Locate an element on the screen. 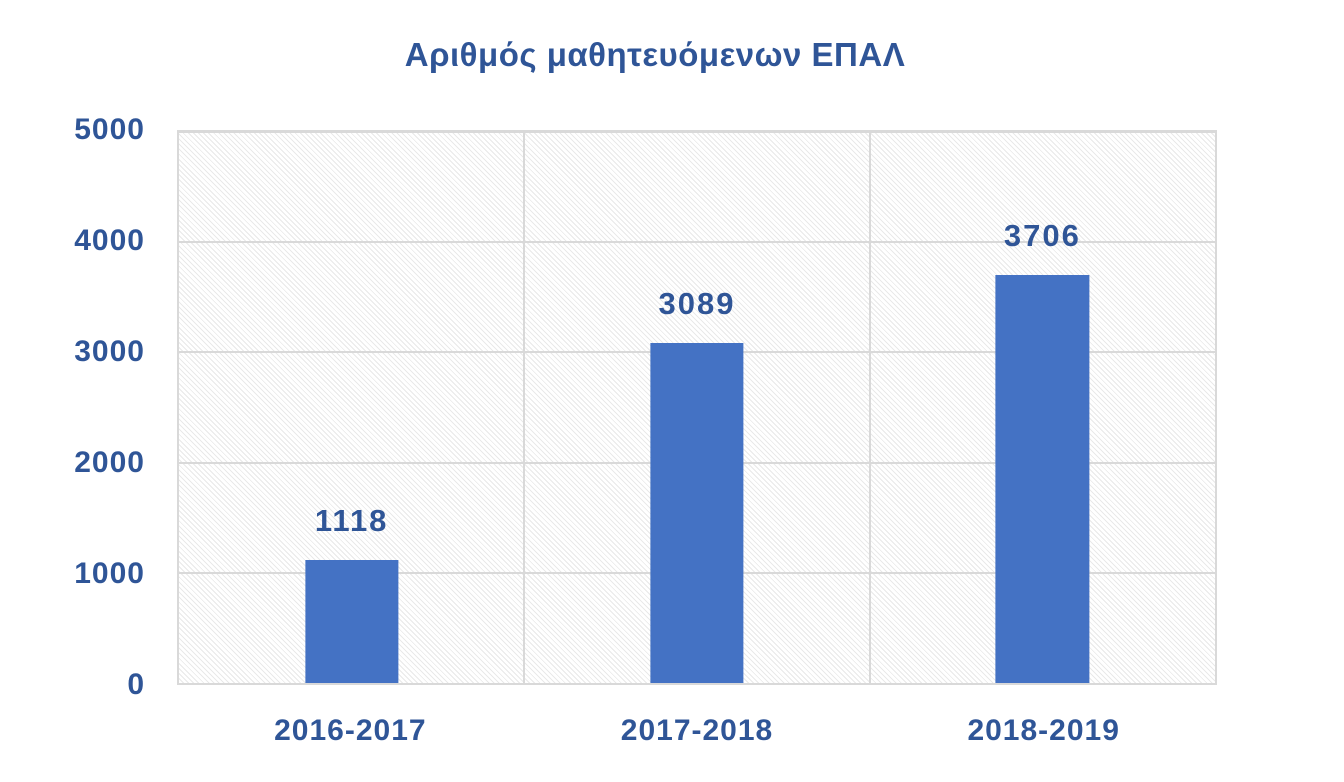 This screenshot has width=1344, height=782. y-tick-label: 0 is located at coordinates (136, 684).